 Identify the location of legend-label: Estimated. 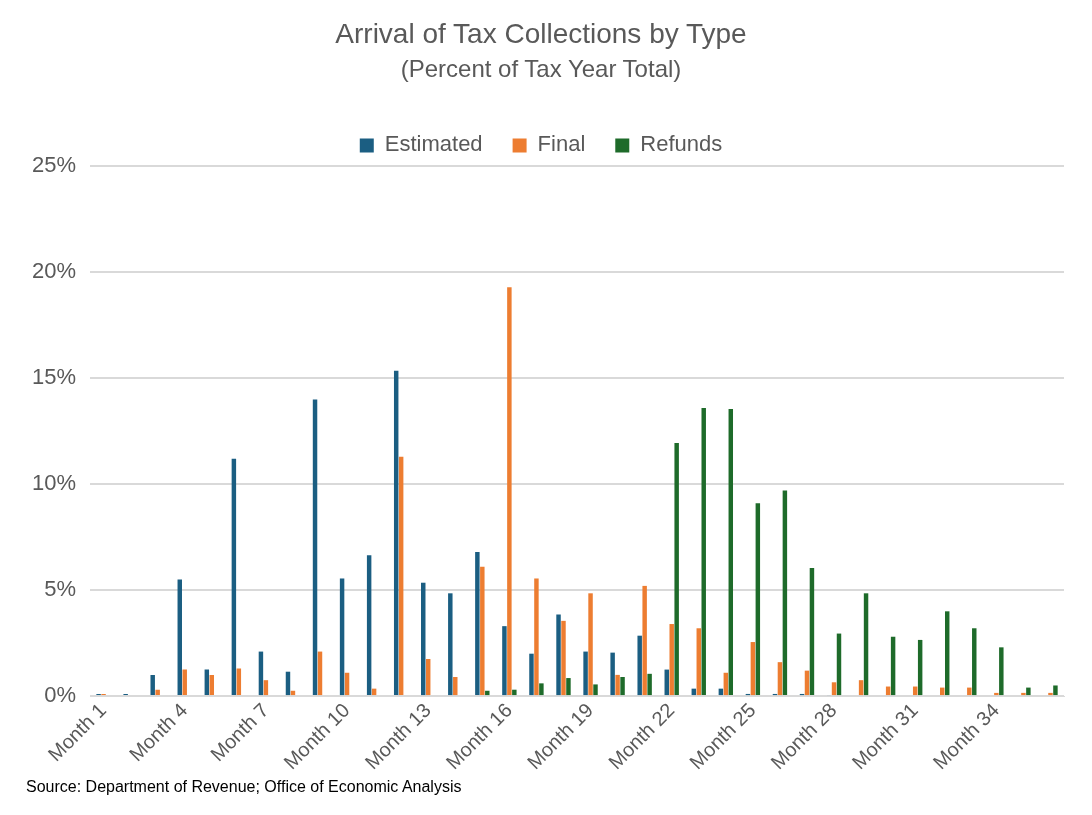
(433, 144).